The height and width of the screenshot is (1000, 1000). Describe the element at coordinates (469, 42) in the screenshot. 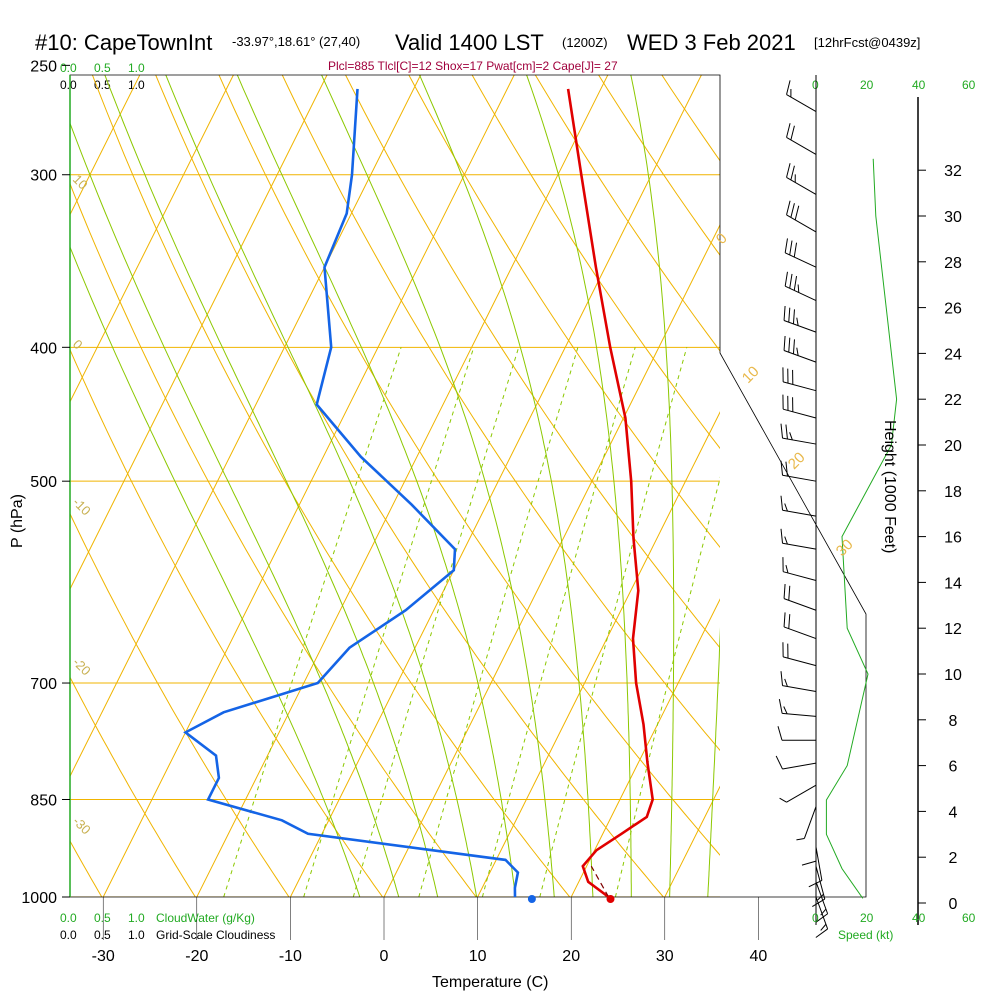

I see `valid-time: Valid 1400 LST` at that location.